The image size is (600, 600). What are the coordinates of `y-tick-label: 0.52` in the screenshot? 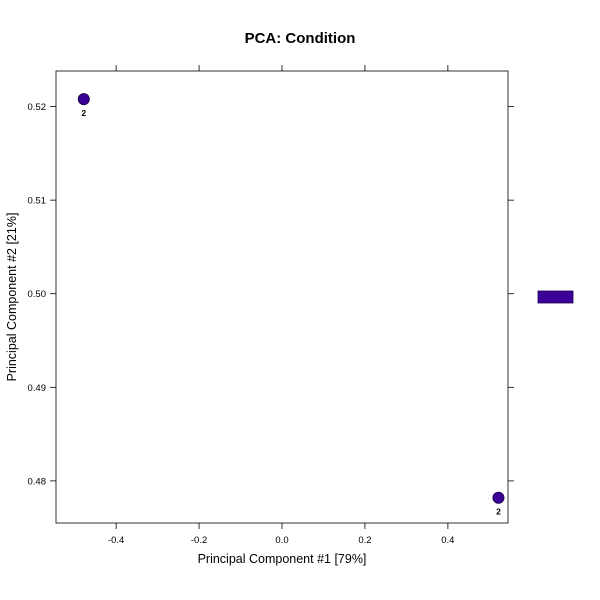 It's located at (37, 107).